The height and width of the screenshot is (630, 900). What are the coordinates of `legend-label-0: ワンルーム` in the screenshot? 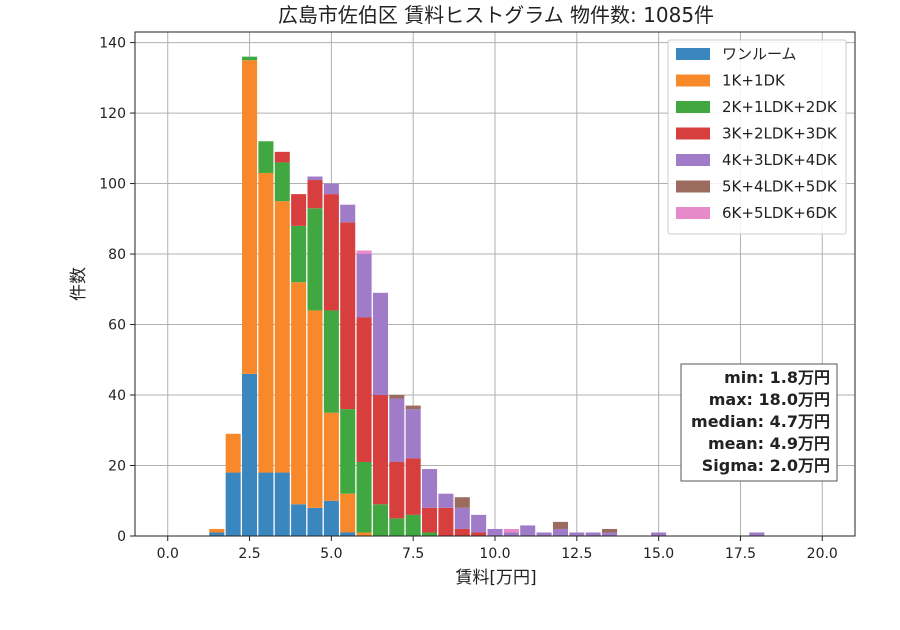 It's located at (759, 54).